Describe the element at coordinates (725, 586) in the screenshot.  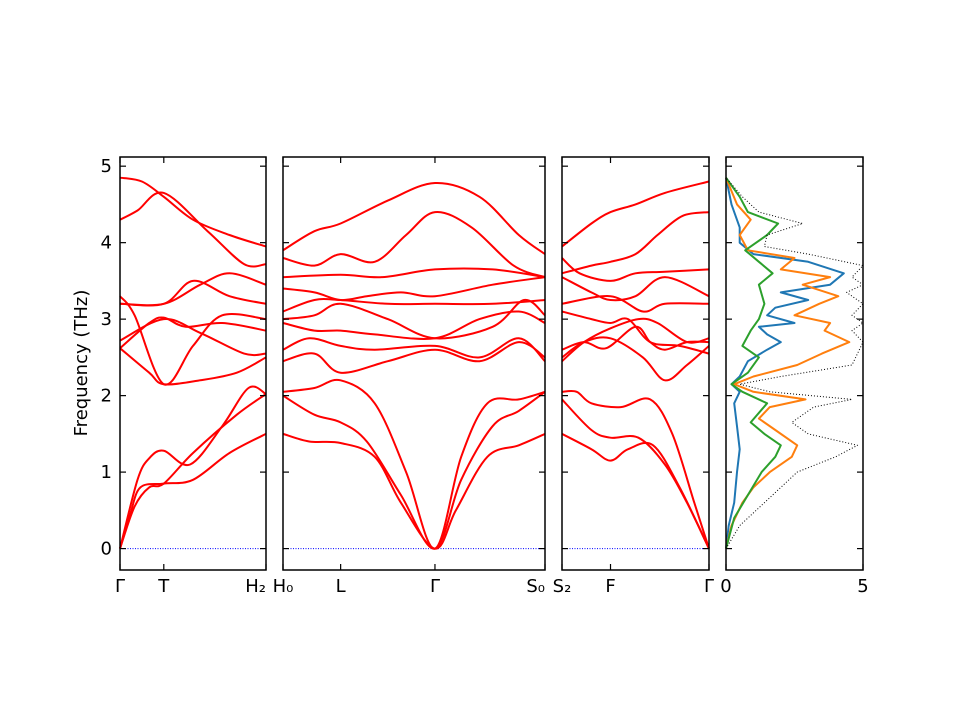
I see `x-tick-label: 0` at that location.